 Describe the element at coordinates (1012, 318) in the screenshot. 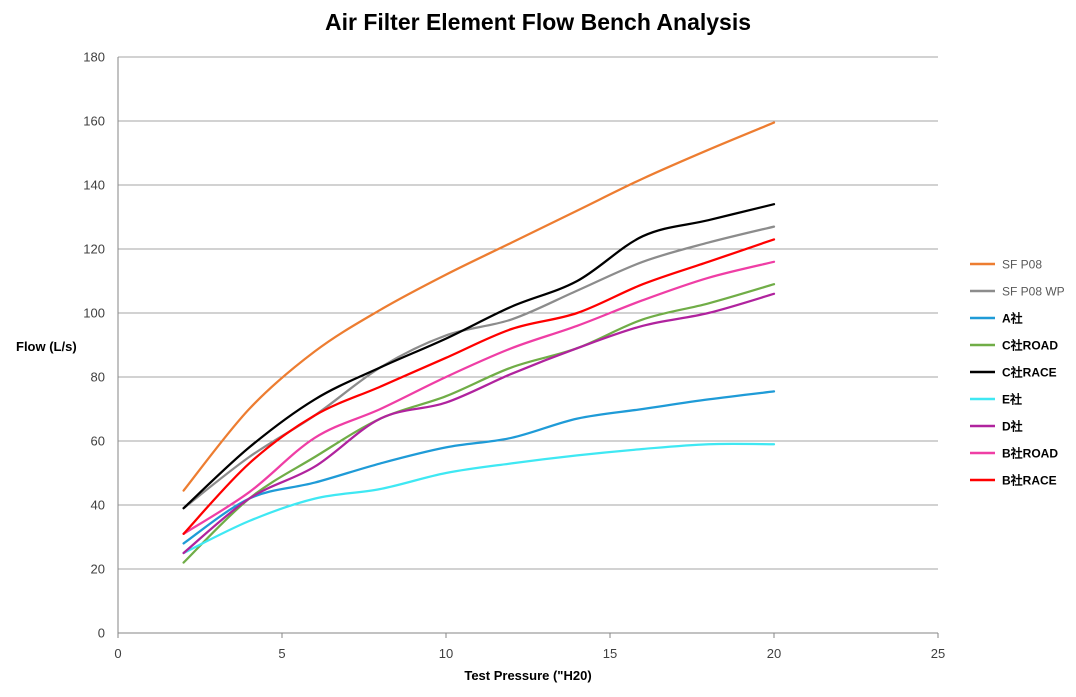

I see `legend-label: A社` at that location.